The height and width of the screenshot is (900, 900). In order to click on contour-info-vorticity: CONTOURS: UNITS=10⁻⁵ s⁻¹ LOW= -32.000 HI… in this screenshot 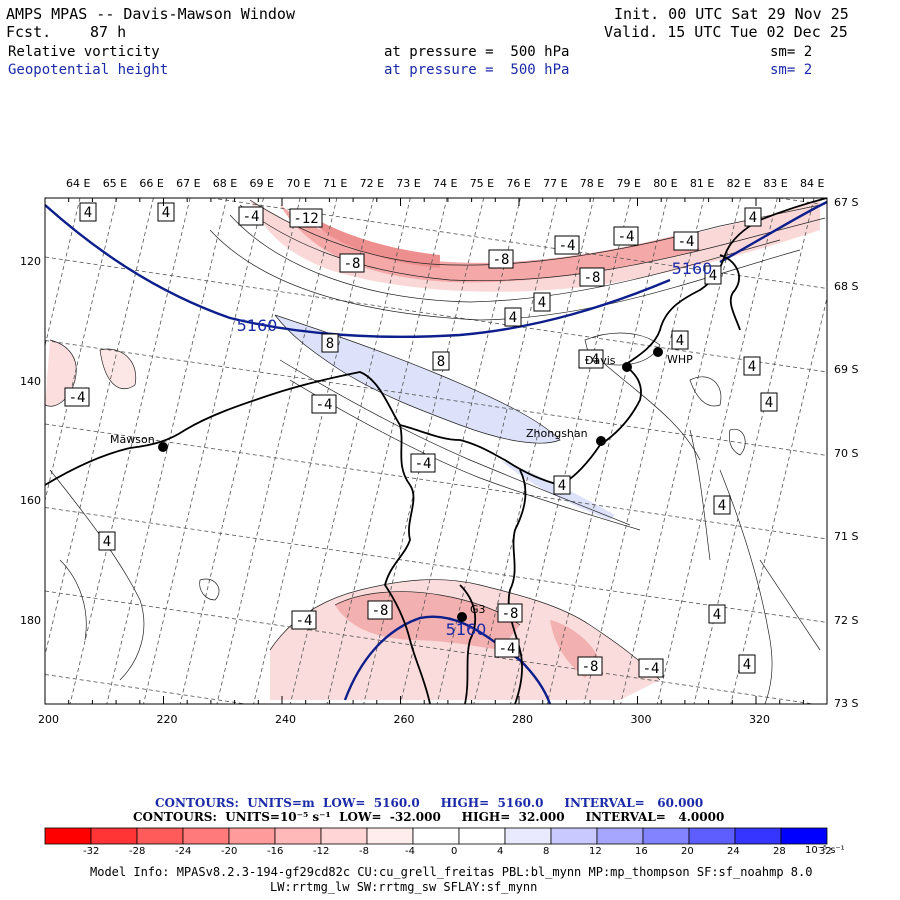, I will do `click(429, 817)`.